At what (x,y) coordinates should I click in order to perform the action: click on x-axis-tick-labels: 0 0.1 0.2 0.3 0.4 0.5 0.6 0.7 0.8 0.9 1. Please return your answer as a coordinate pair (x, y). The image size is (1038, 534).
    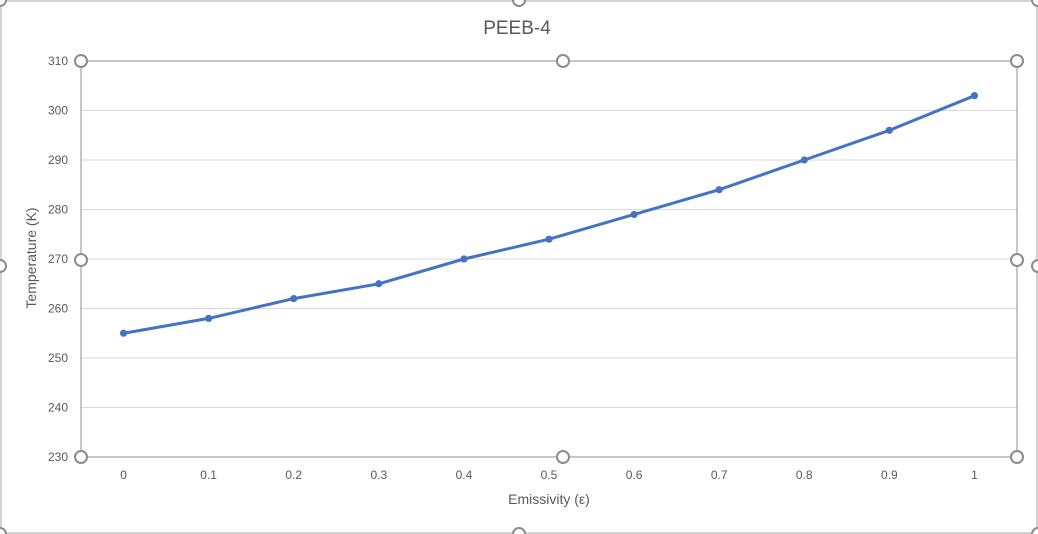
    Looking at the image, I should click on (549, 475).